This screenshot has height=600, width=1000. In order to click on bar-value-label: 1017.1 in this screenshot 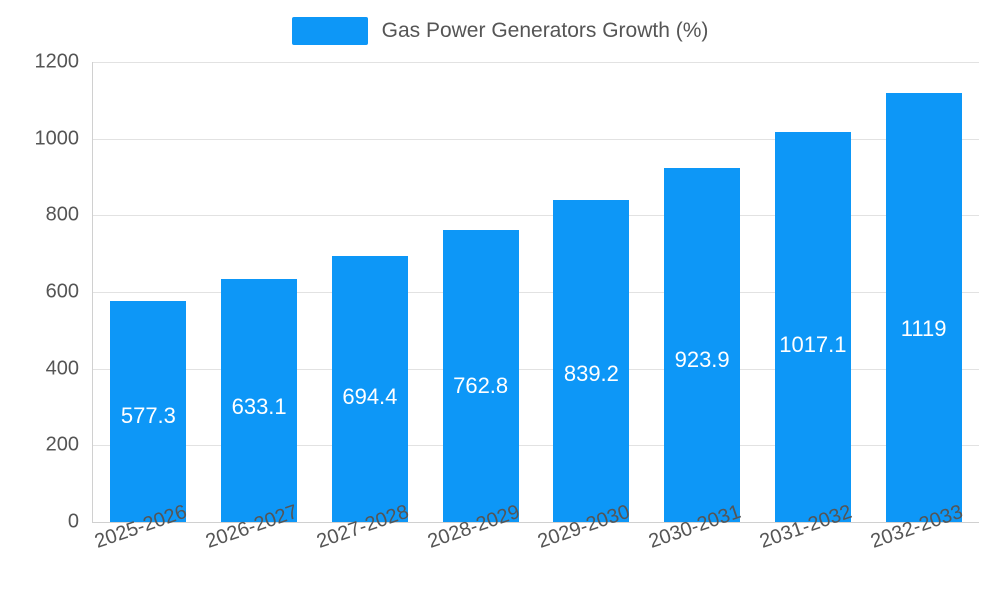, I will do `click(813, 345)`.